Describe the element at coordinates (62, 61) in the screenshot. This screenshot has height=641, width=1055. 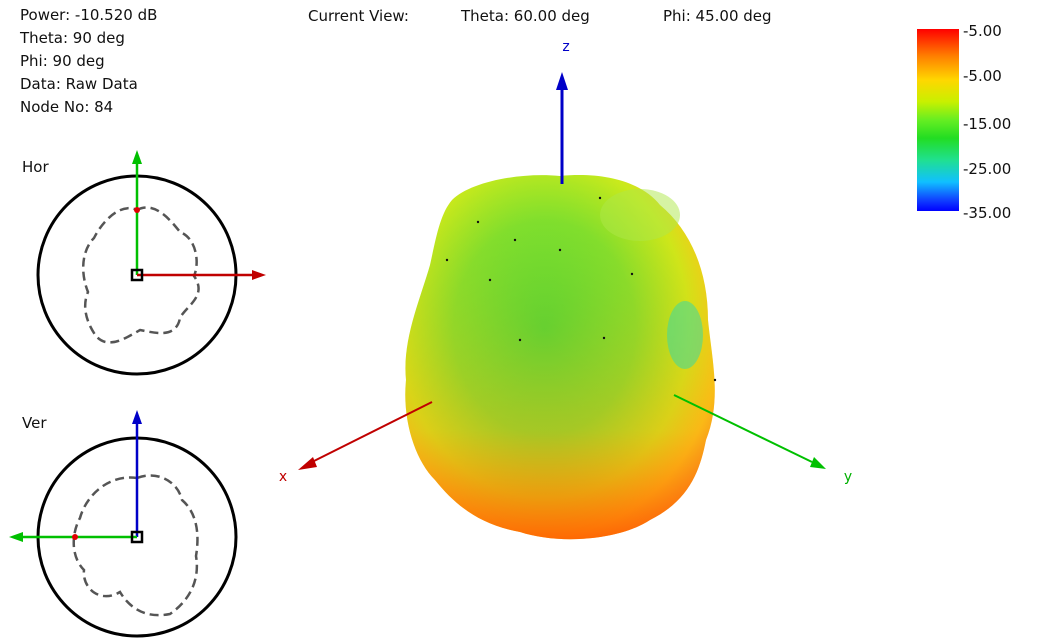
I see `phi-readout: Phi: 90 deg` at that location.